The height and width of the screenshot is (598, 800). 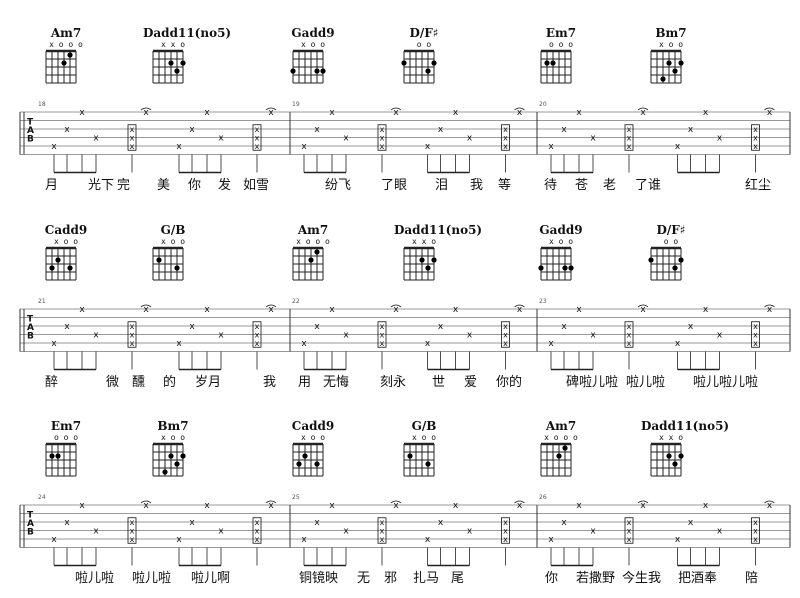 What do you see at coordinates (646, 382) in the screenshot?
I see `lyric-syllable: 啦儿啦` at bounding box center [646, 382].